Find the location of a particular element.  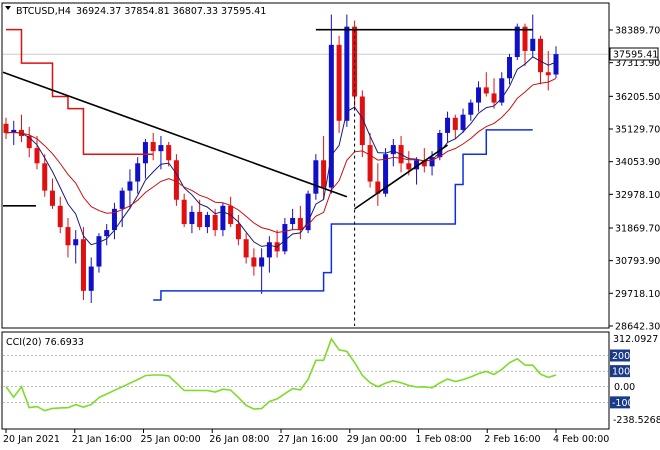

price-tick-label: 36205.50 is located at coordinates (637, 97).